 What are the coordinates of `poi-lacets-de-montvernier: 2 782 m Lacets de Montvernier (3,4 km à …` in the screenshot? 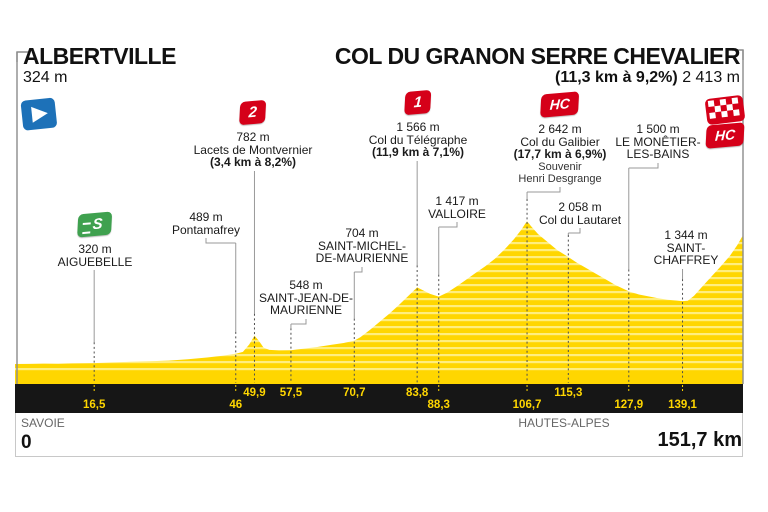 It's located at (253, 134).